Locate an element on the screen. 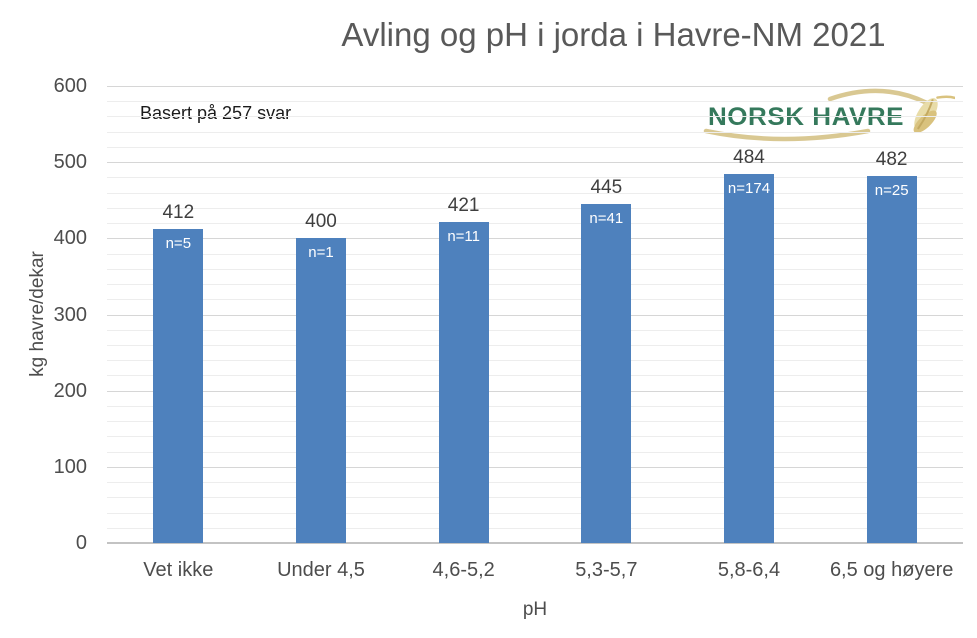 The image size is (977, 638). bar-value-label: 445 is located at coordinates (606, 188).